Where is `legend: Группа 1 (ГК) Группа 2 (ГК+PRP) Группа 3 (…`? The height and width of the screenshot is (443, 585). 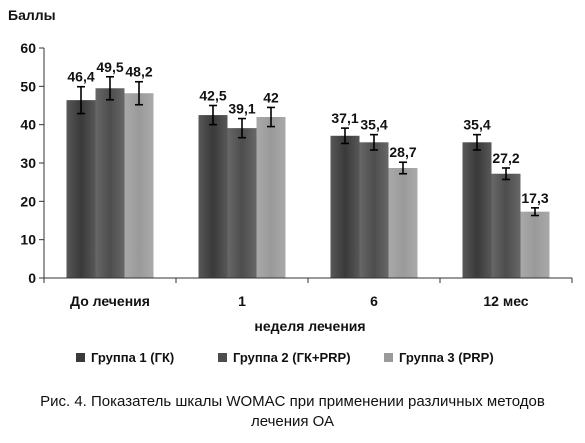
legend: Группа 1 (ГК) Группа 2 (ГК+PRP) Группа 3 (… is located at coordinates (285, 357).